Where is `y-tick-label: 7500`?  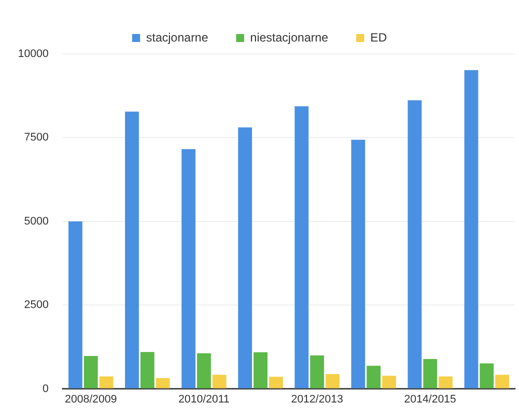
y-tick-label: 7500 is located at coordinates (36, 138).